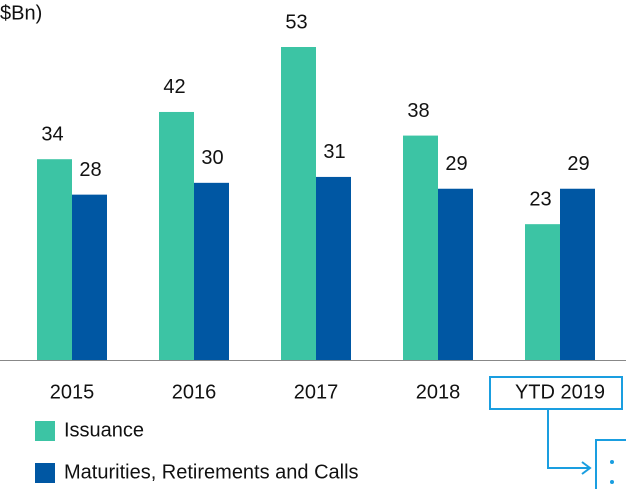 The width and height of the screenshot is (626, 489). Describe the element at coordinates (296, 22) in the screenshot. I see `data-label: 53` at that location.